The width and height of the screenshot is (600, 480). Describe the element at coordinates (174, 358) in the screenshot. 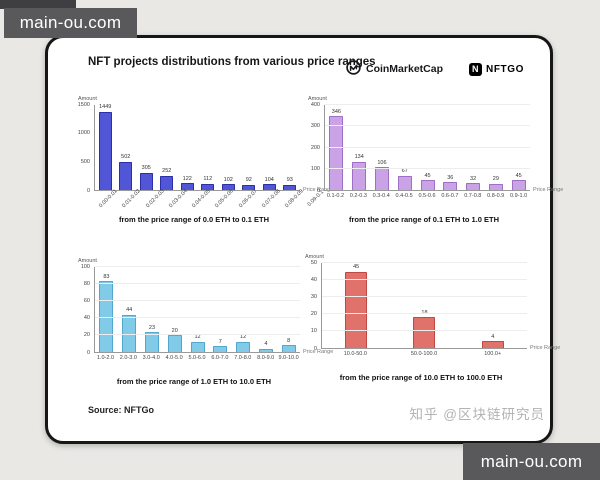

I see `category-label-text: 4.0-5.0` at that location.